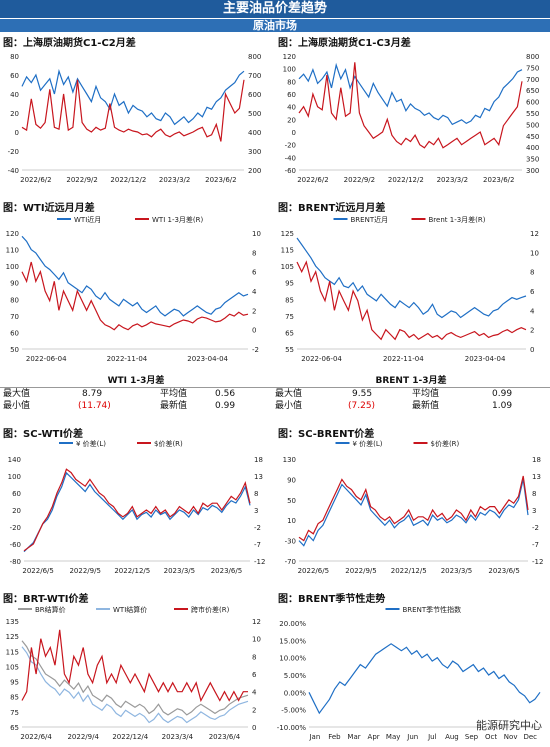 The height and width of the screenshot is (747, 550). I want to click on chart-title: 图：BRT-WTI价差, so click(46, 599).